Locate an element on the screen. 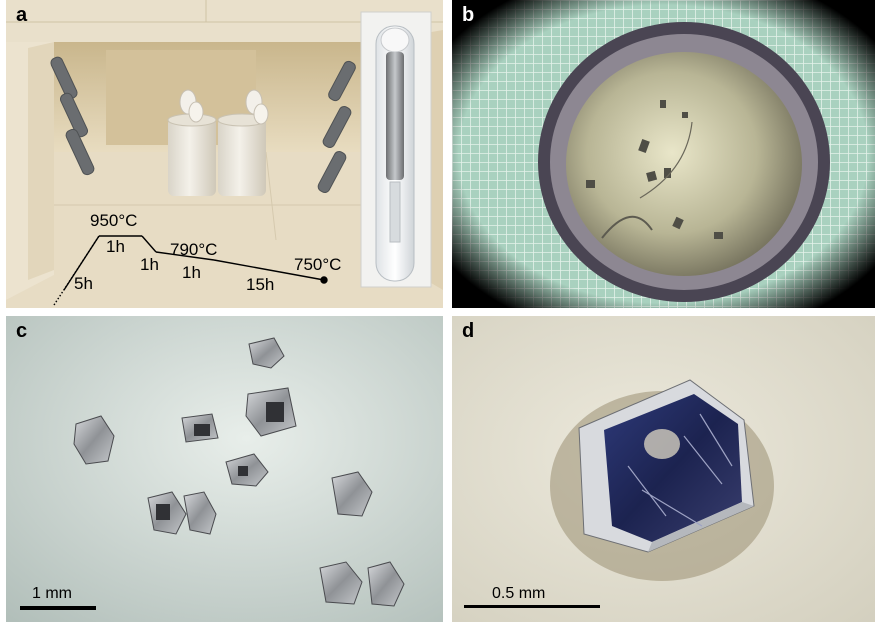 This screenshot has width=875, height=622. scale-bar-d is located at coordinates (532, 606).